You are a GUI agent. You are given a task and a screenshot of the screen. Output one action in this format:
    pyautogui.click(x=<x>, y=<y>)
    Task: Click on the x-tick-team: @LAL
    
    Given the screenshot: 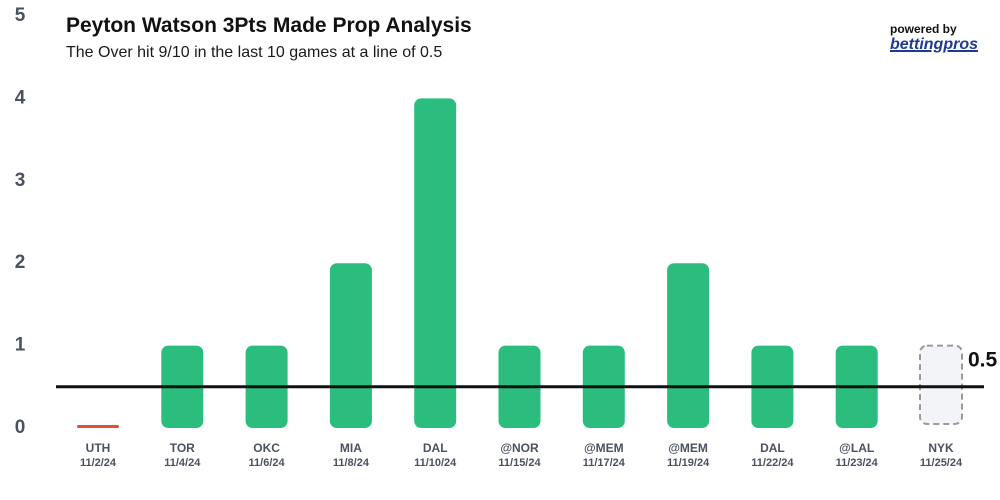 What is the action you would take?
    pyautogui.click(x=856, y=448)
    